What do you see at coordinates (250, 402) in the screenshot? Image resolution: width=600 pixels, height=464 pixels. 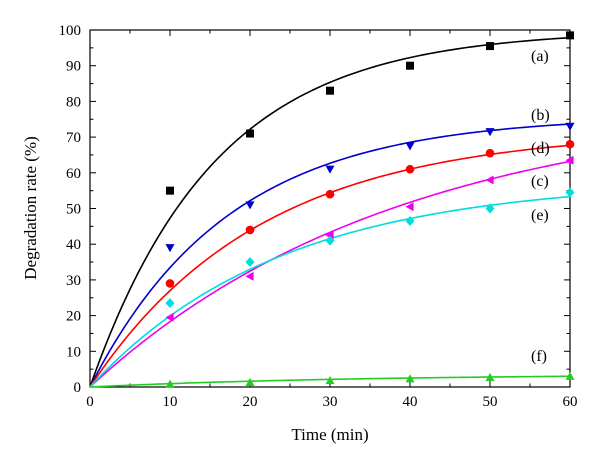 I see `x-tick-label: 20` at bounding box center [250, 402].